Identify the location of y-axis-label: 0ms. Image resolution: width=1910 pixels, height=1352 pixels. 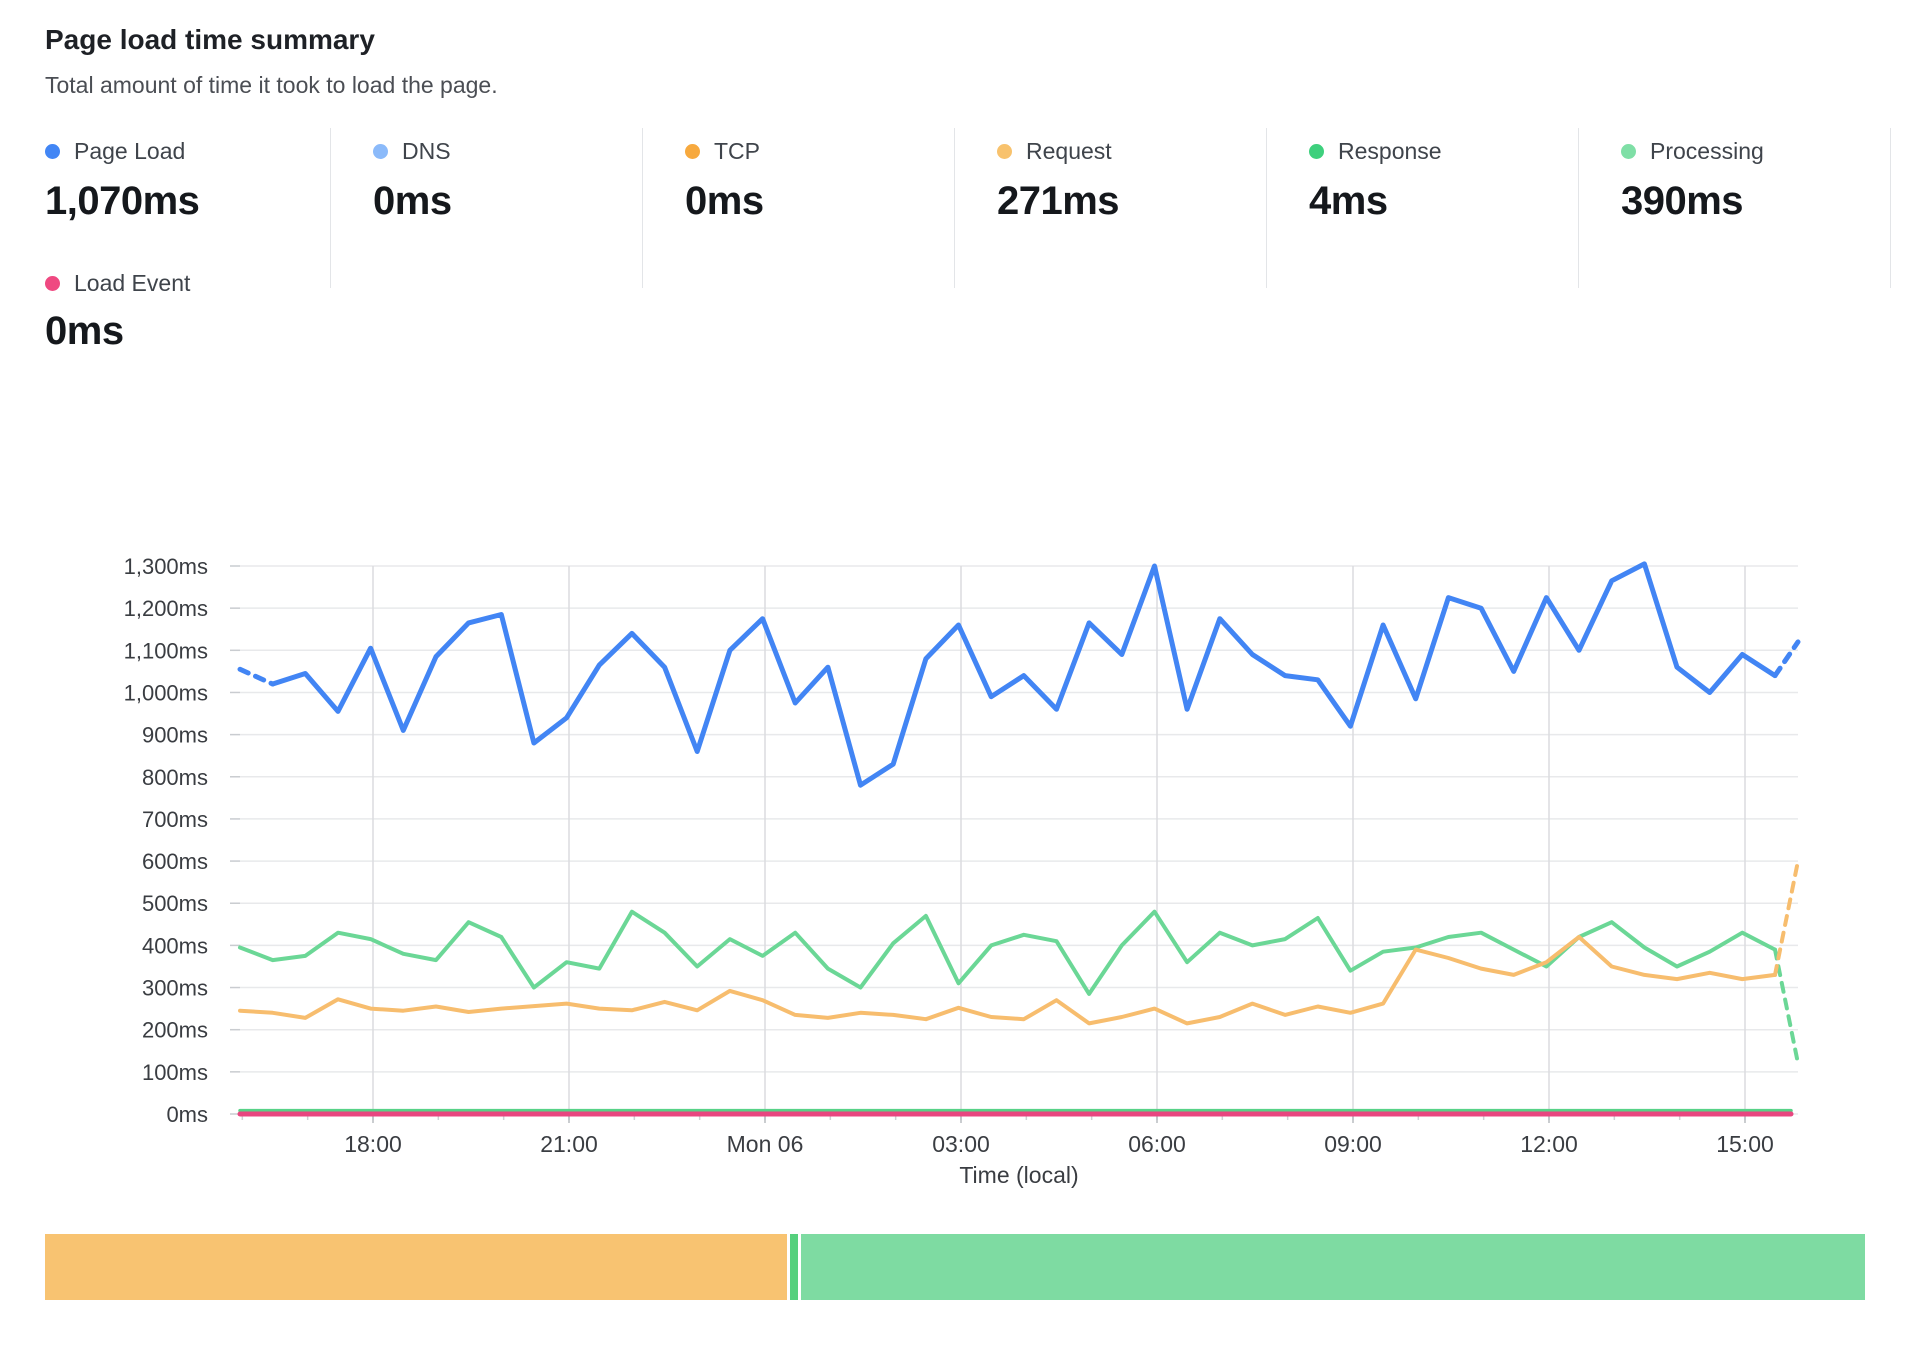
(187, 1114).